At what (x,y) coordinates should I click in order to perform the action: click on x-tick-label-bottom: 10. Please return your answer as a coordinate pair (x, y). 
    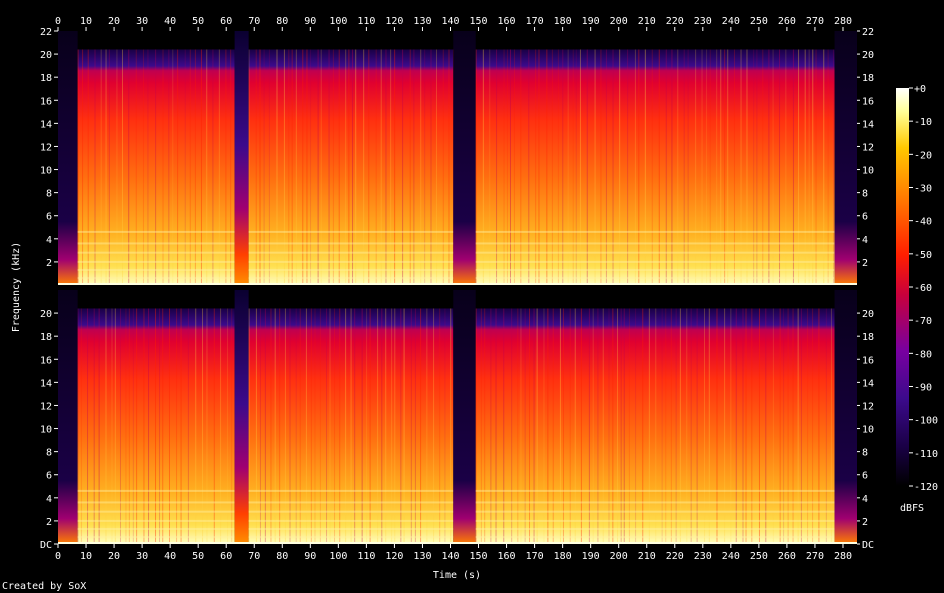
    Looking at the image, I should click on (86, 556).